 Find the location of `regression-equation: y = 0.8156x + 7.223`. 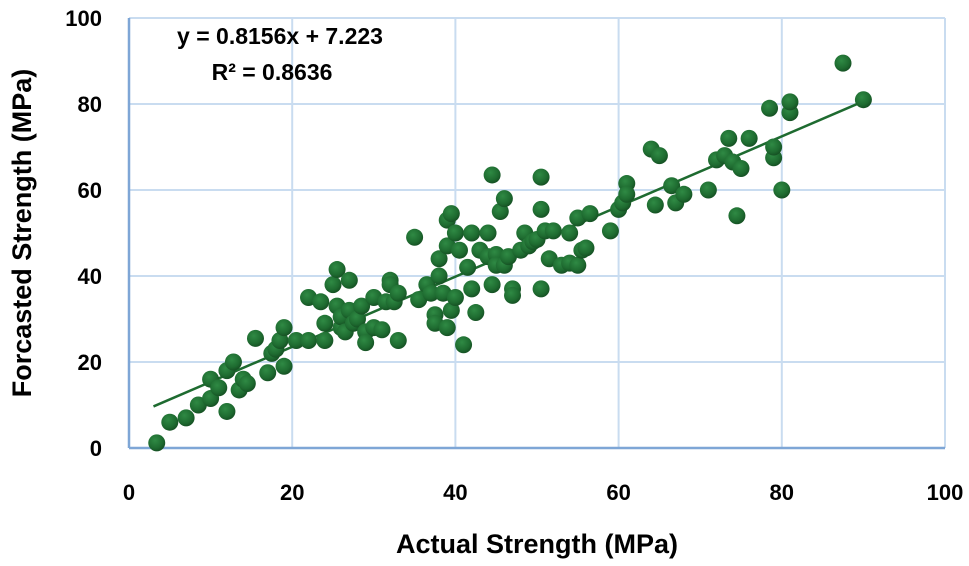

regression-equation: y = 0.8156x + 7.223 is located at coordinates (280, 36).